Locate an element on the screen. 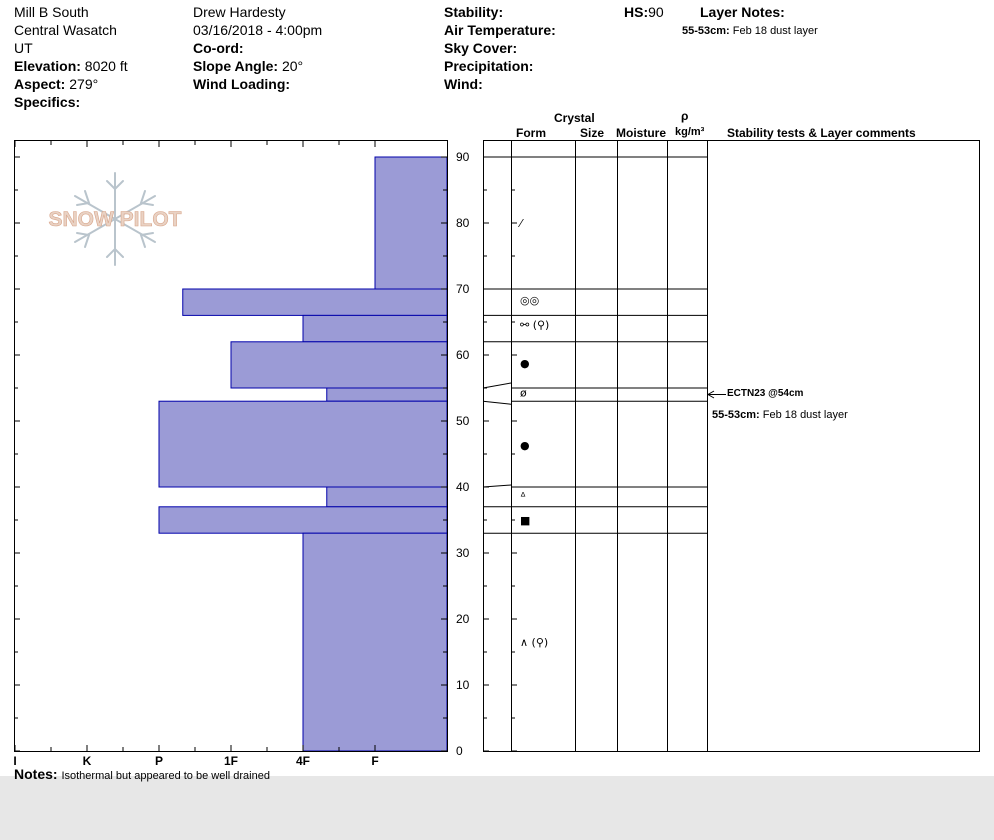 The image size is (994, 840). grain-layer-boundaries is located at coordinates (594, 345).